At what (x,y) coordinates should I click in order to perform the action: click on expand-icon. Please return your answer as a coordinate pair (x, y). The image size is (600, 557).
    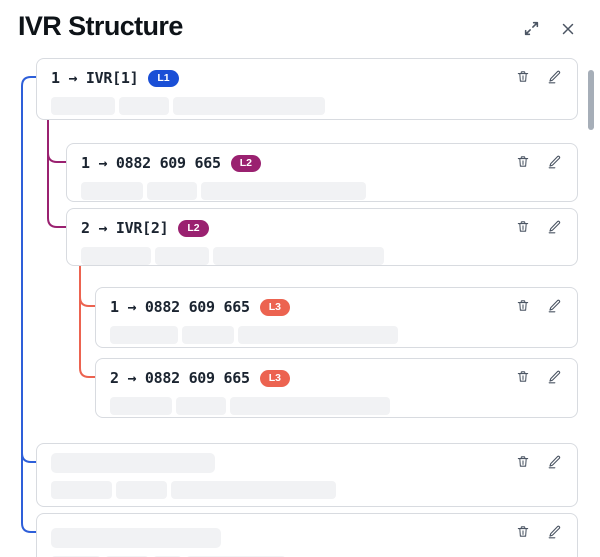
    Looking at the image, I should click on (531, 30).